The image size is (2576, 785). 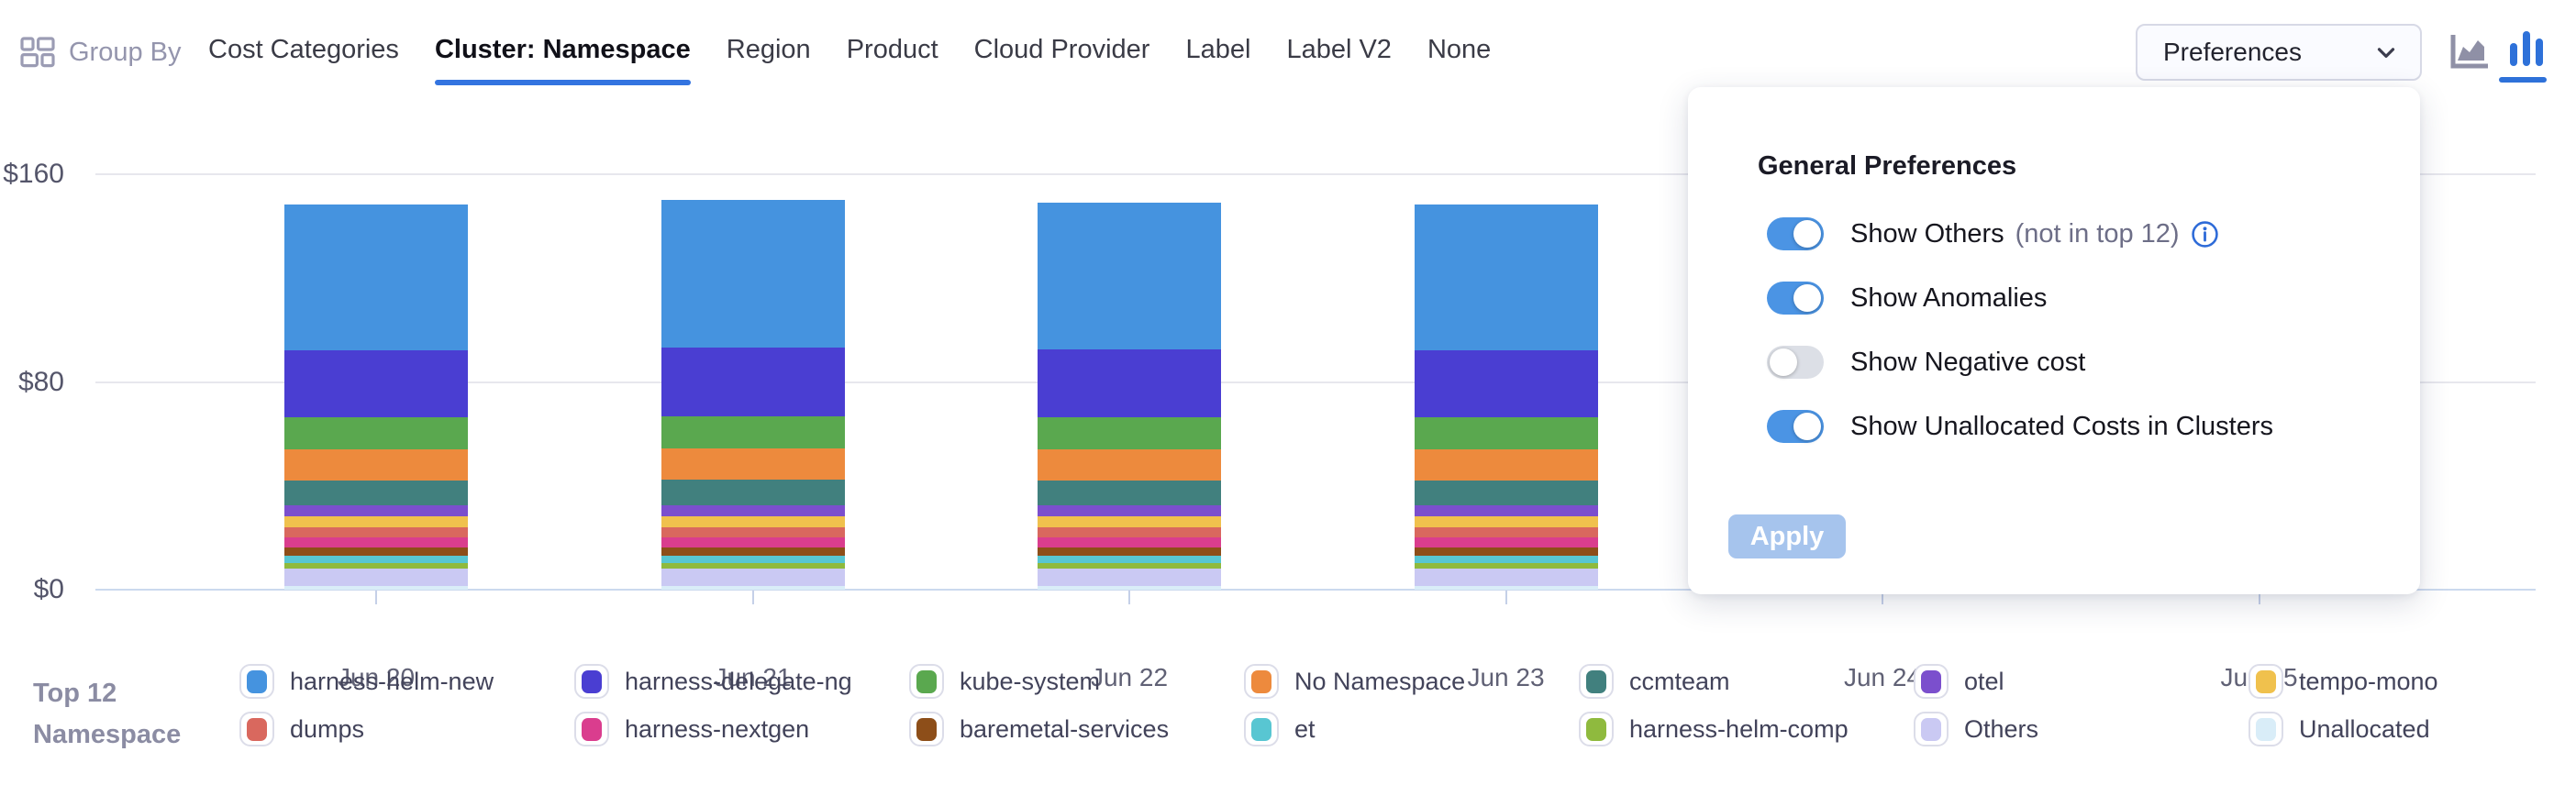 I want to click on apply-button: Apply, so click(x=1787, y=536).